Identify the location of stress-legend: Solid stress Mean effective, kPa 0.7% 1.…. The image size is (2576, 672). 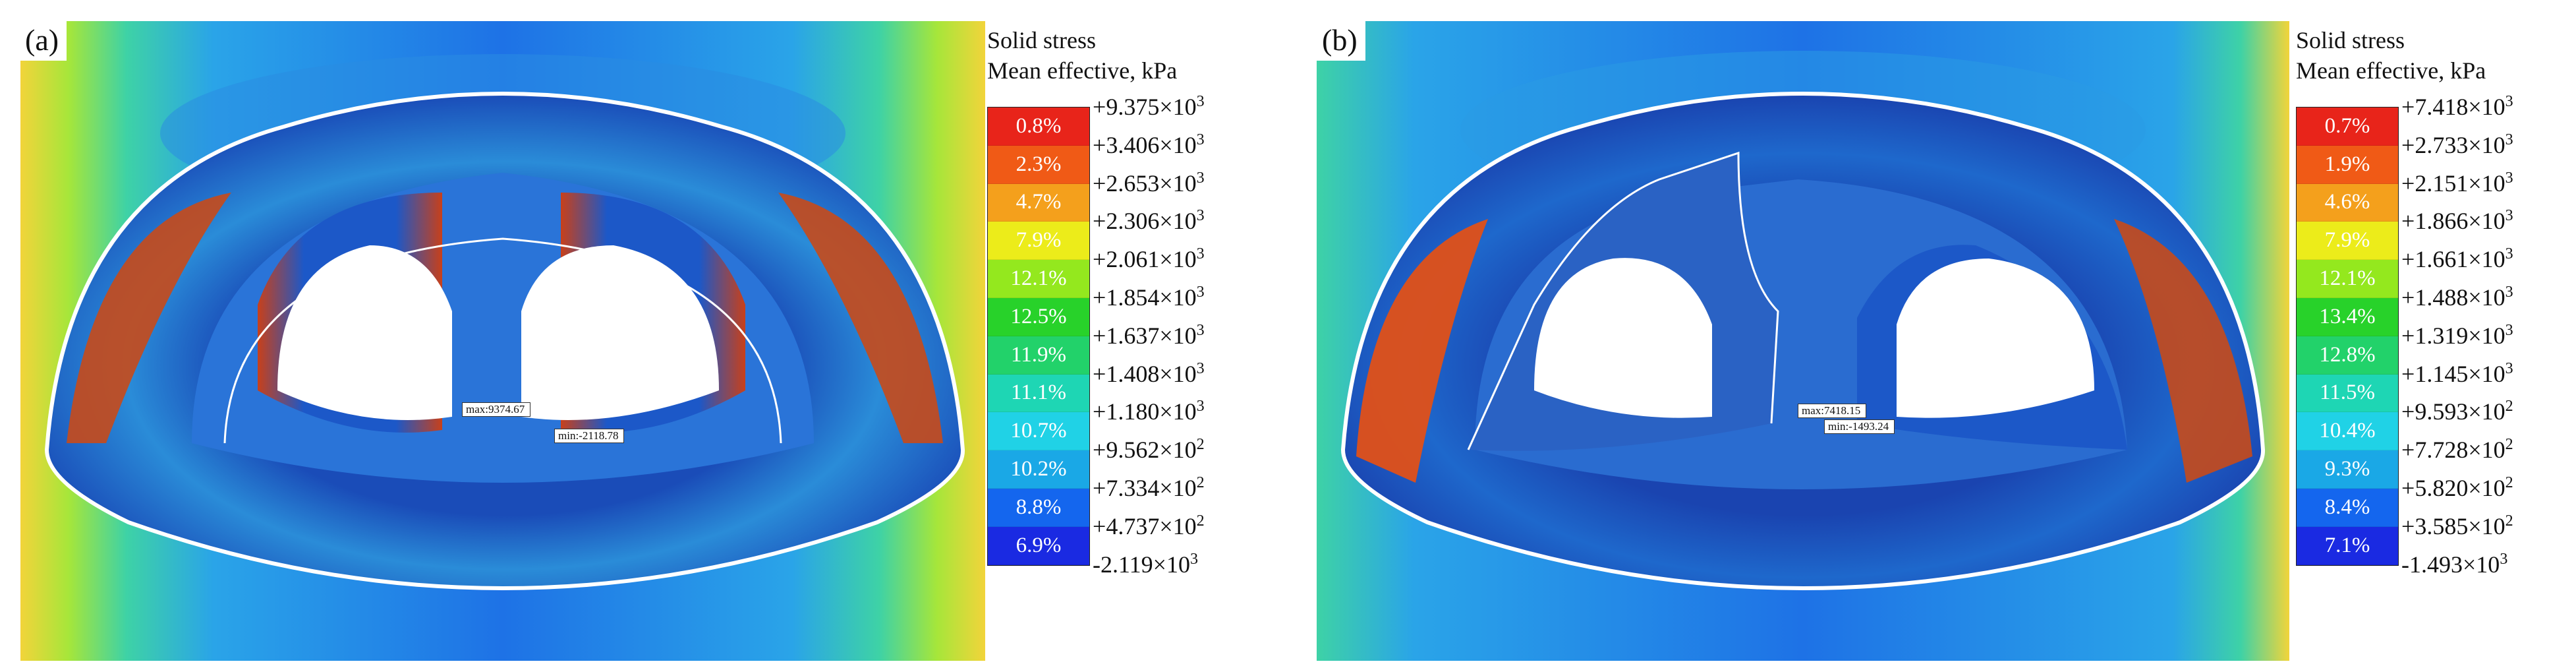
(2436, 320).